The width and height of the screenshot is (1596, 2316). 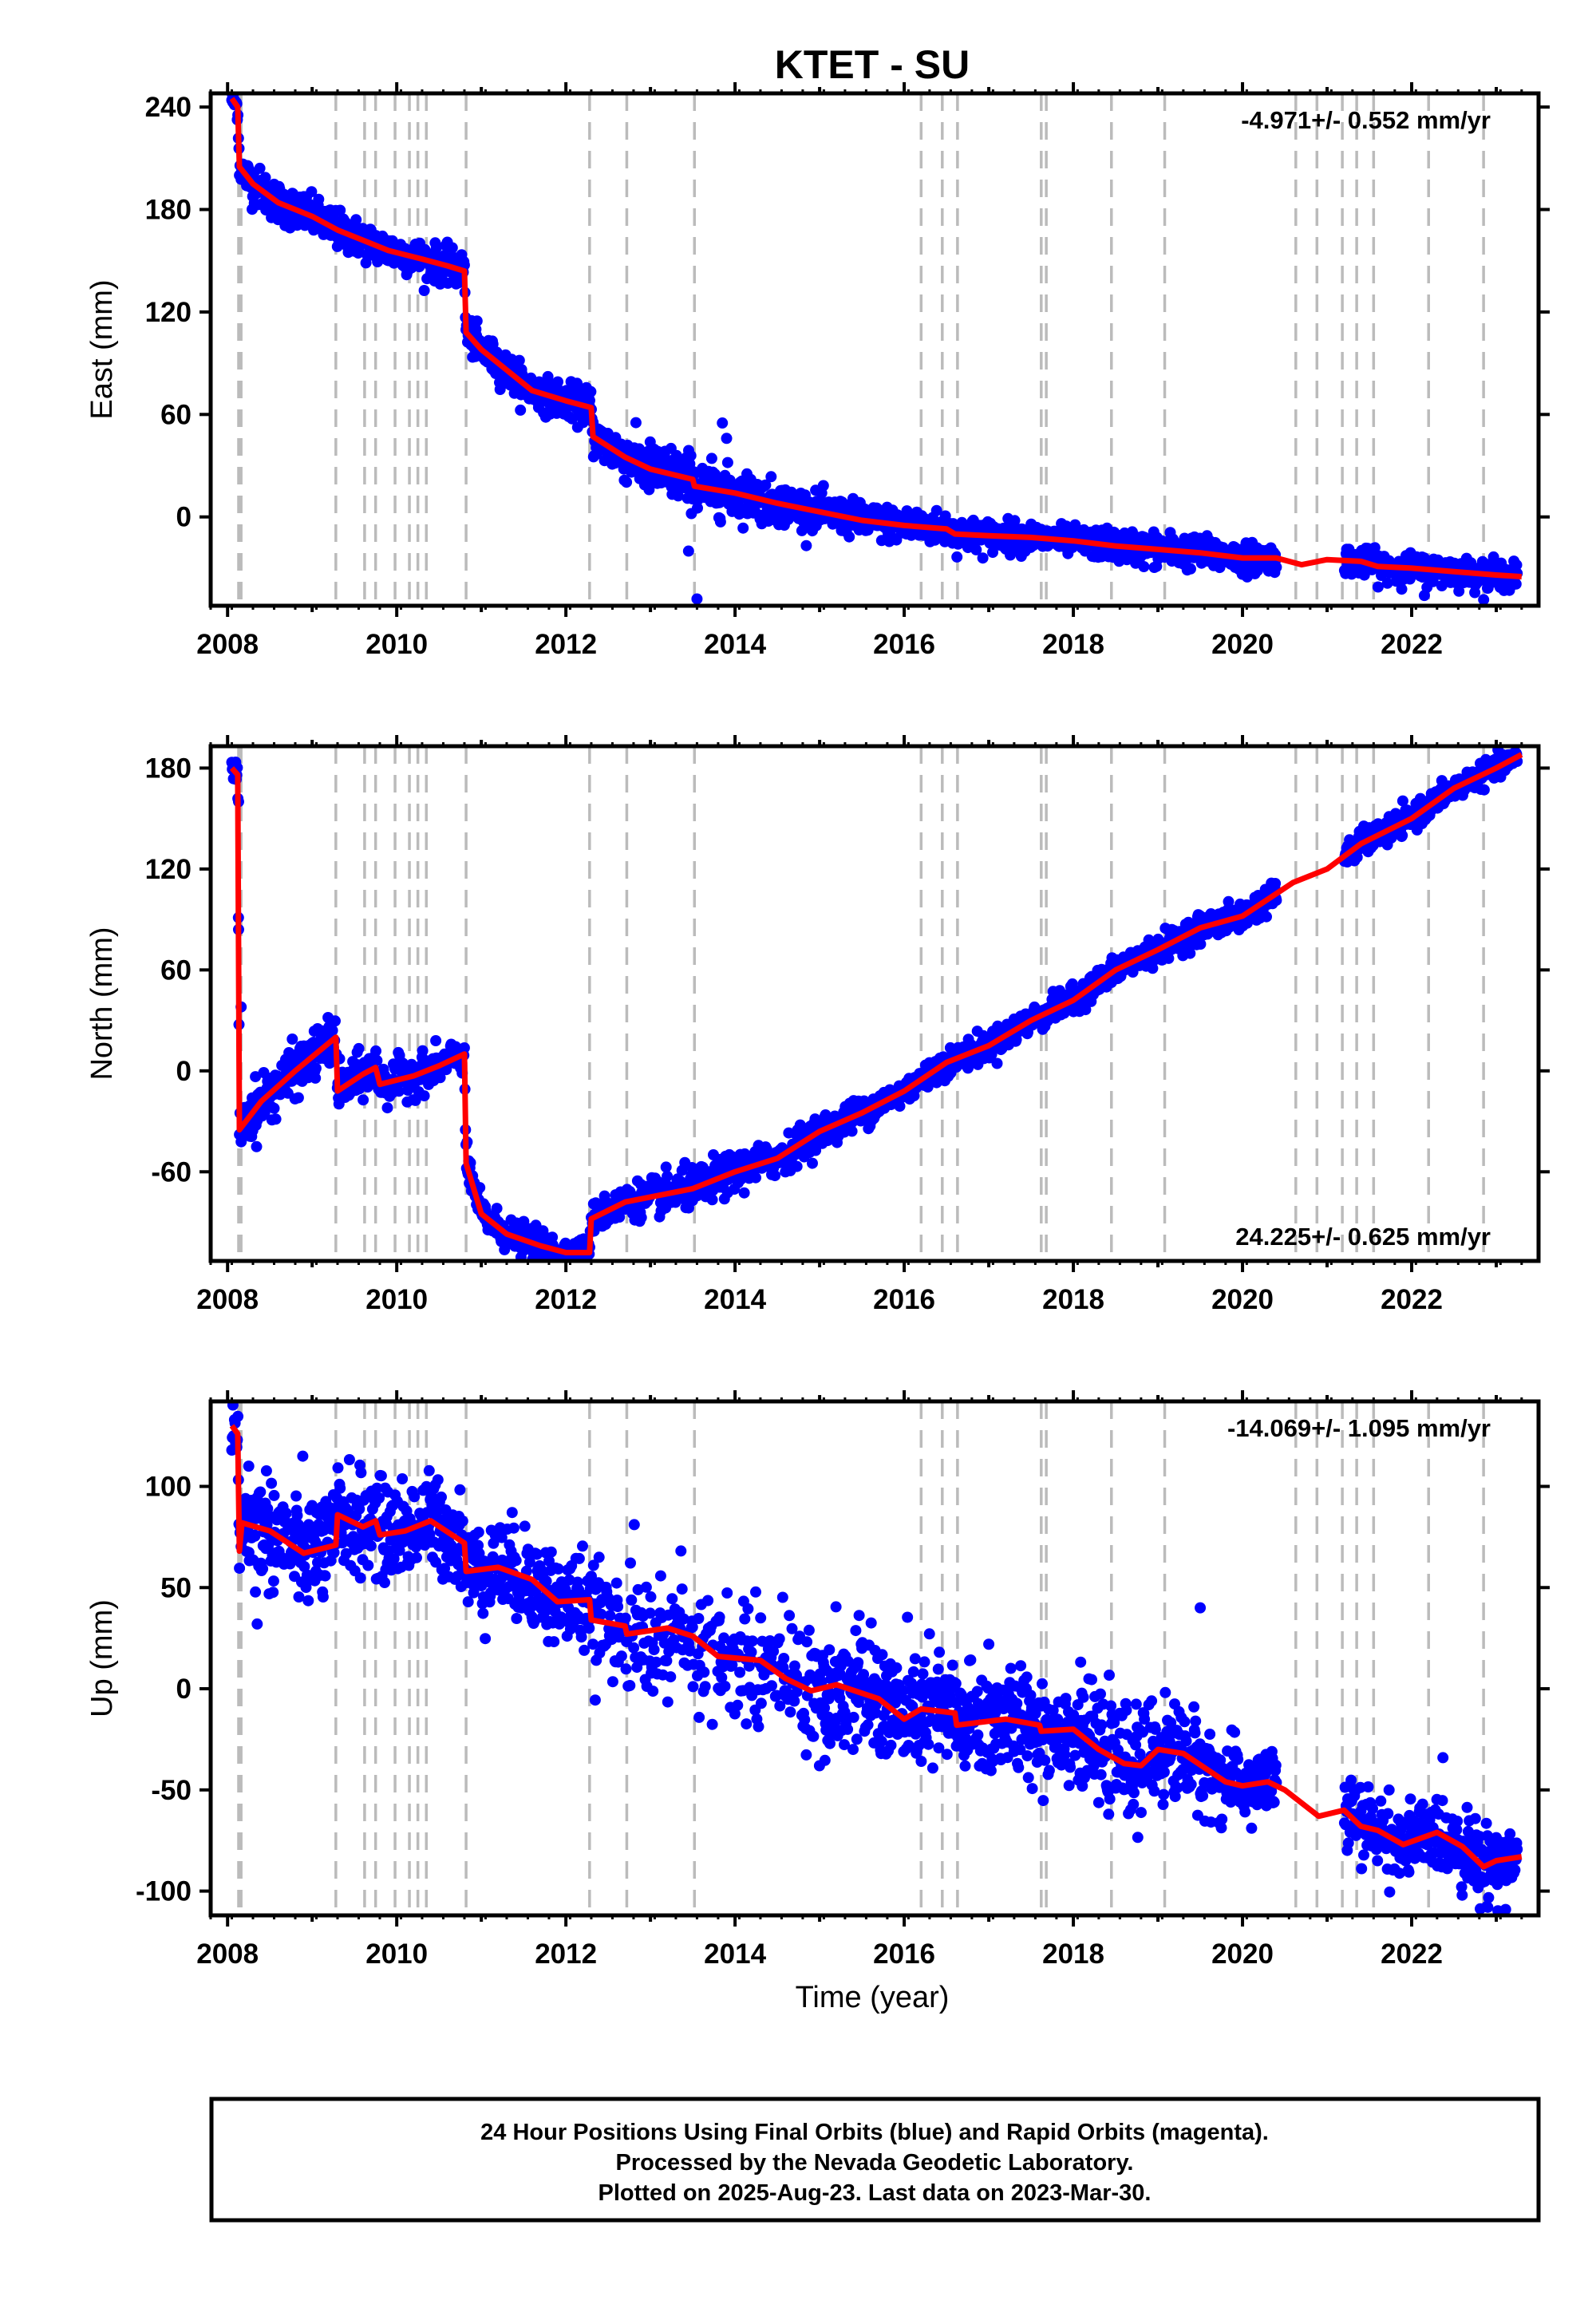 I want to click on rate-label: -4.971+/- 0.552 mm/yr, so click(x=1366, y=120).